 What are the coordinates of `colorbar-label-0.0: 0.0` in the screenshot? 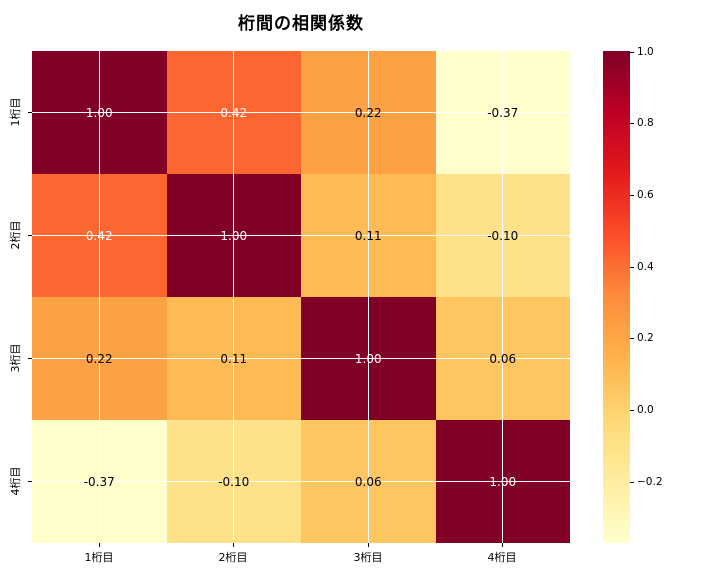 It's located at (645, 410).